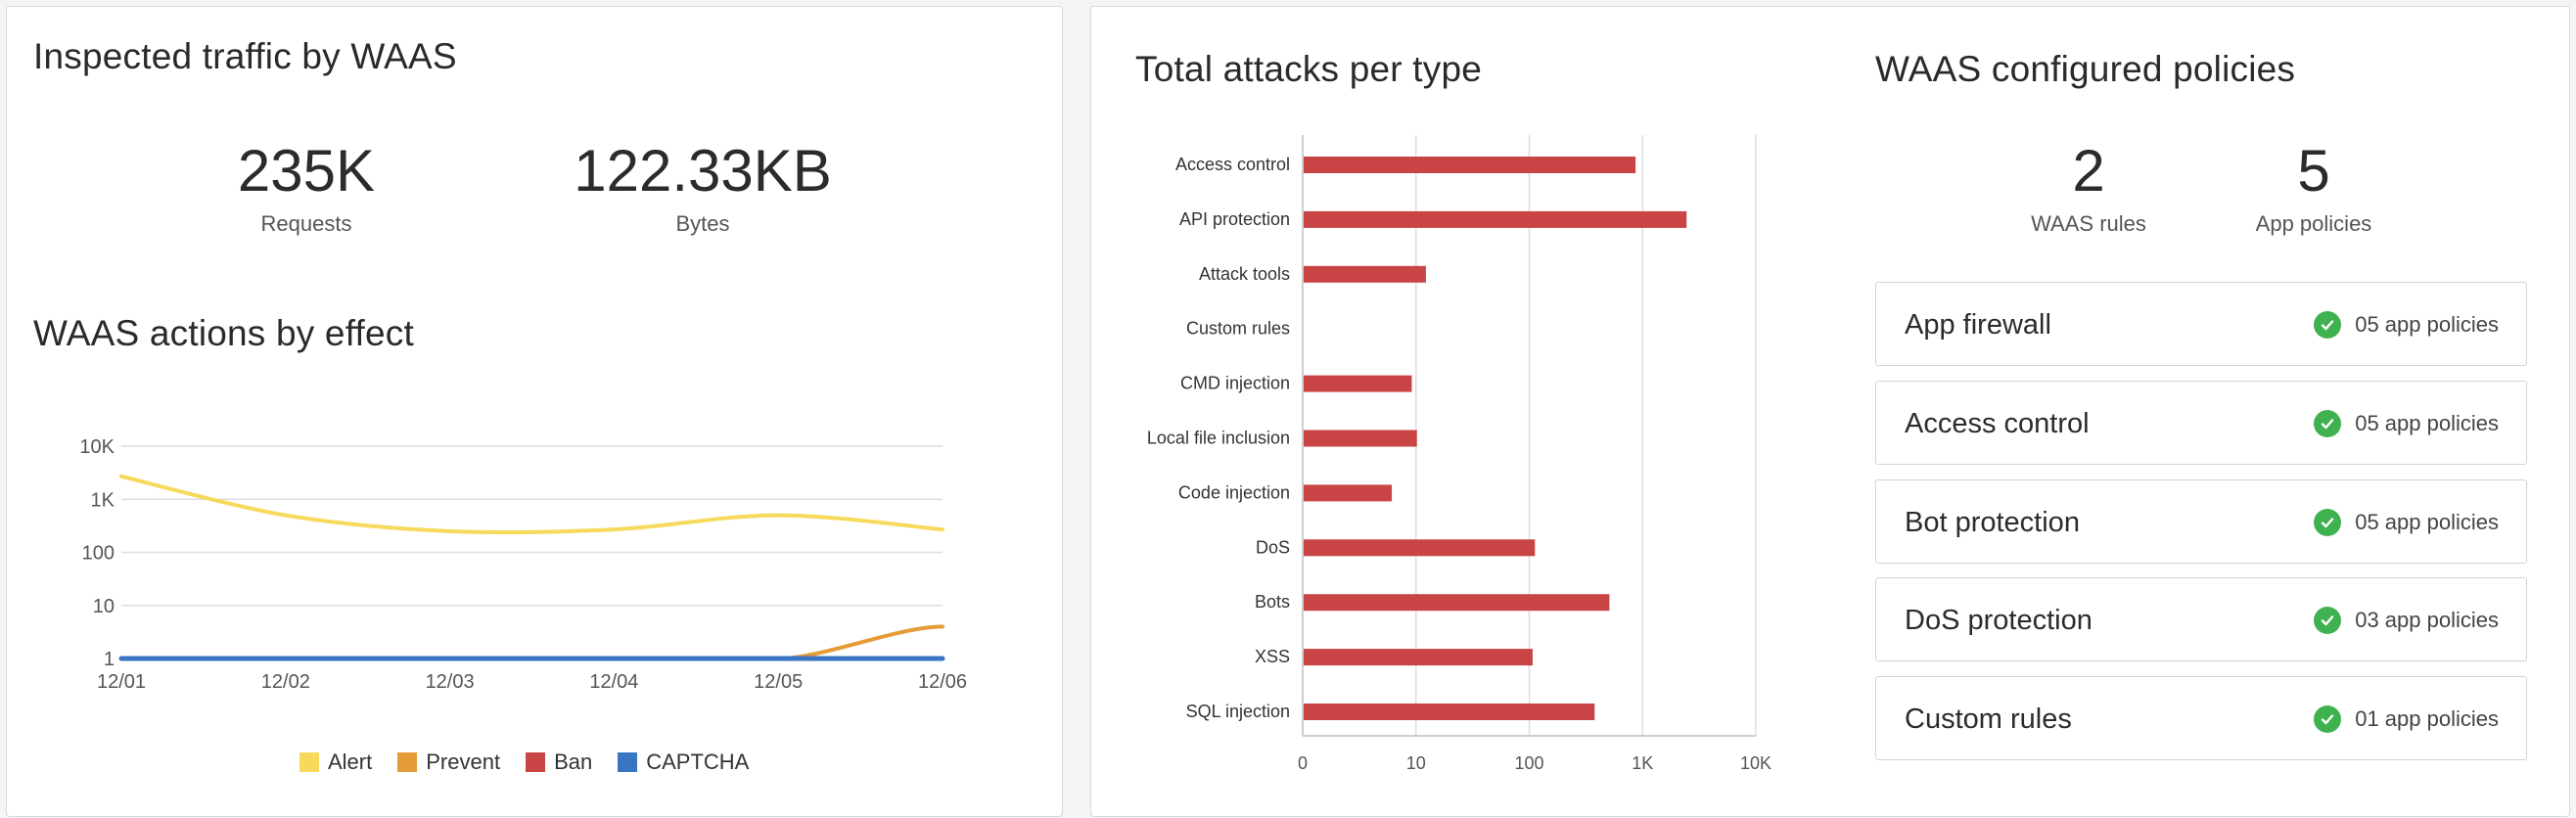  I want to click on category-label: Local file inclusion, so click(1218, 438).